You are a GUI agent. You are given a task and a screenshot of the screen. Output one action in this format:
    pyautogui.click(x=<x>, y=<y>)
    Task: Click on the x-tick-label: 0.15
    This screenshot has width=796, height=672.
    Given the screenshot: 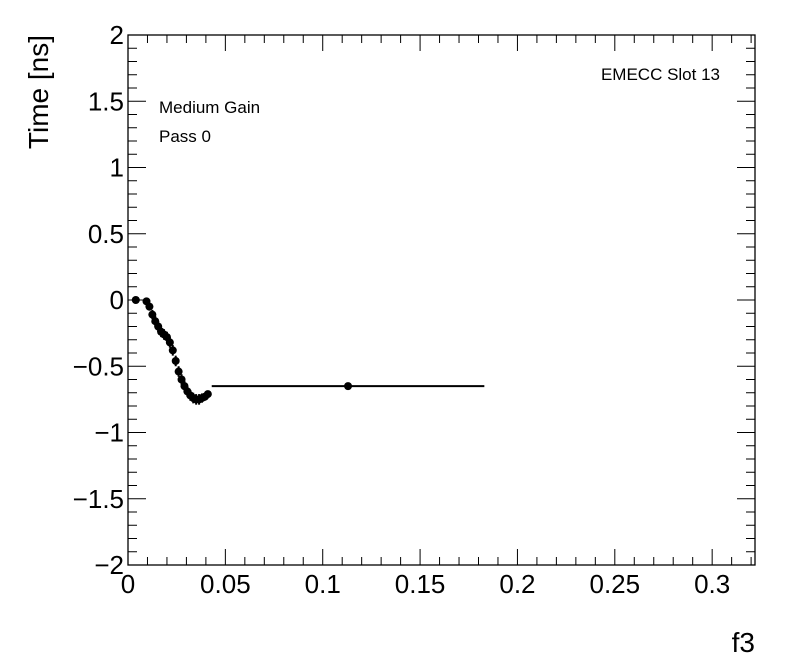 What is the action you would take?
    pyautogui.click(x=420, y=584)
    